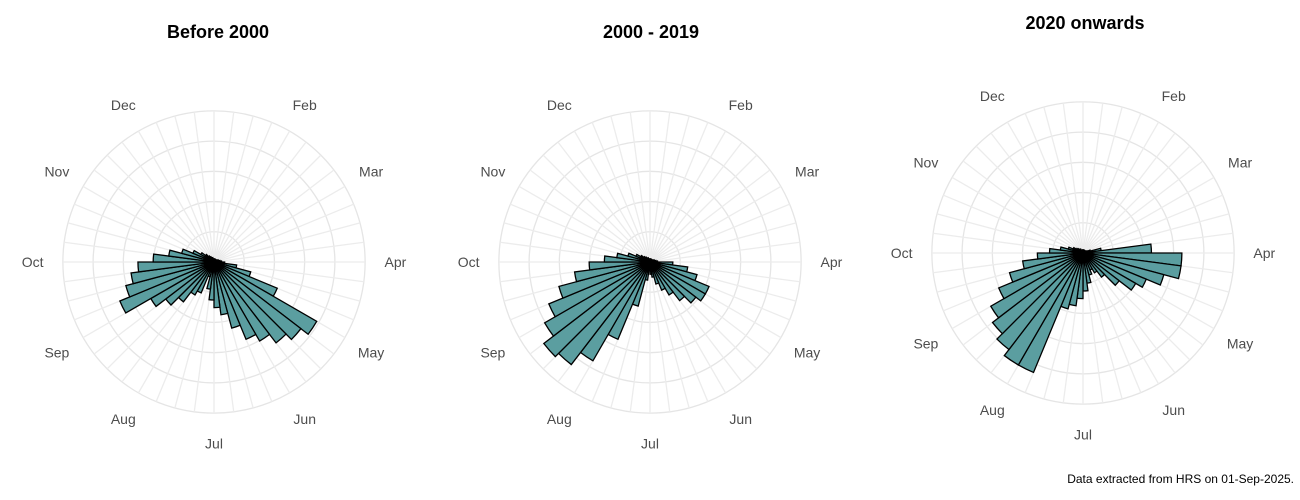  I want to click on month-label-nov: Nov, so click(925, 162).